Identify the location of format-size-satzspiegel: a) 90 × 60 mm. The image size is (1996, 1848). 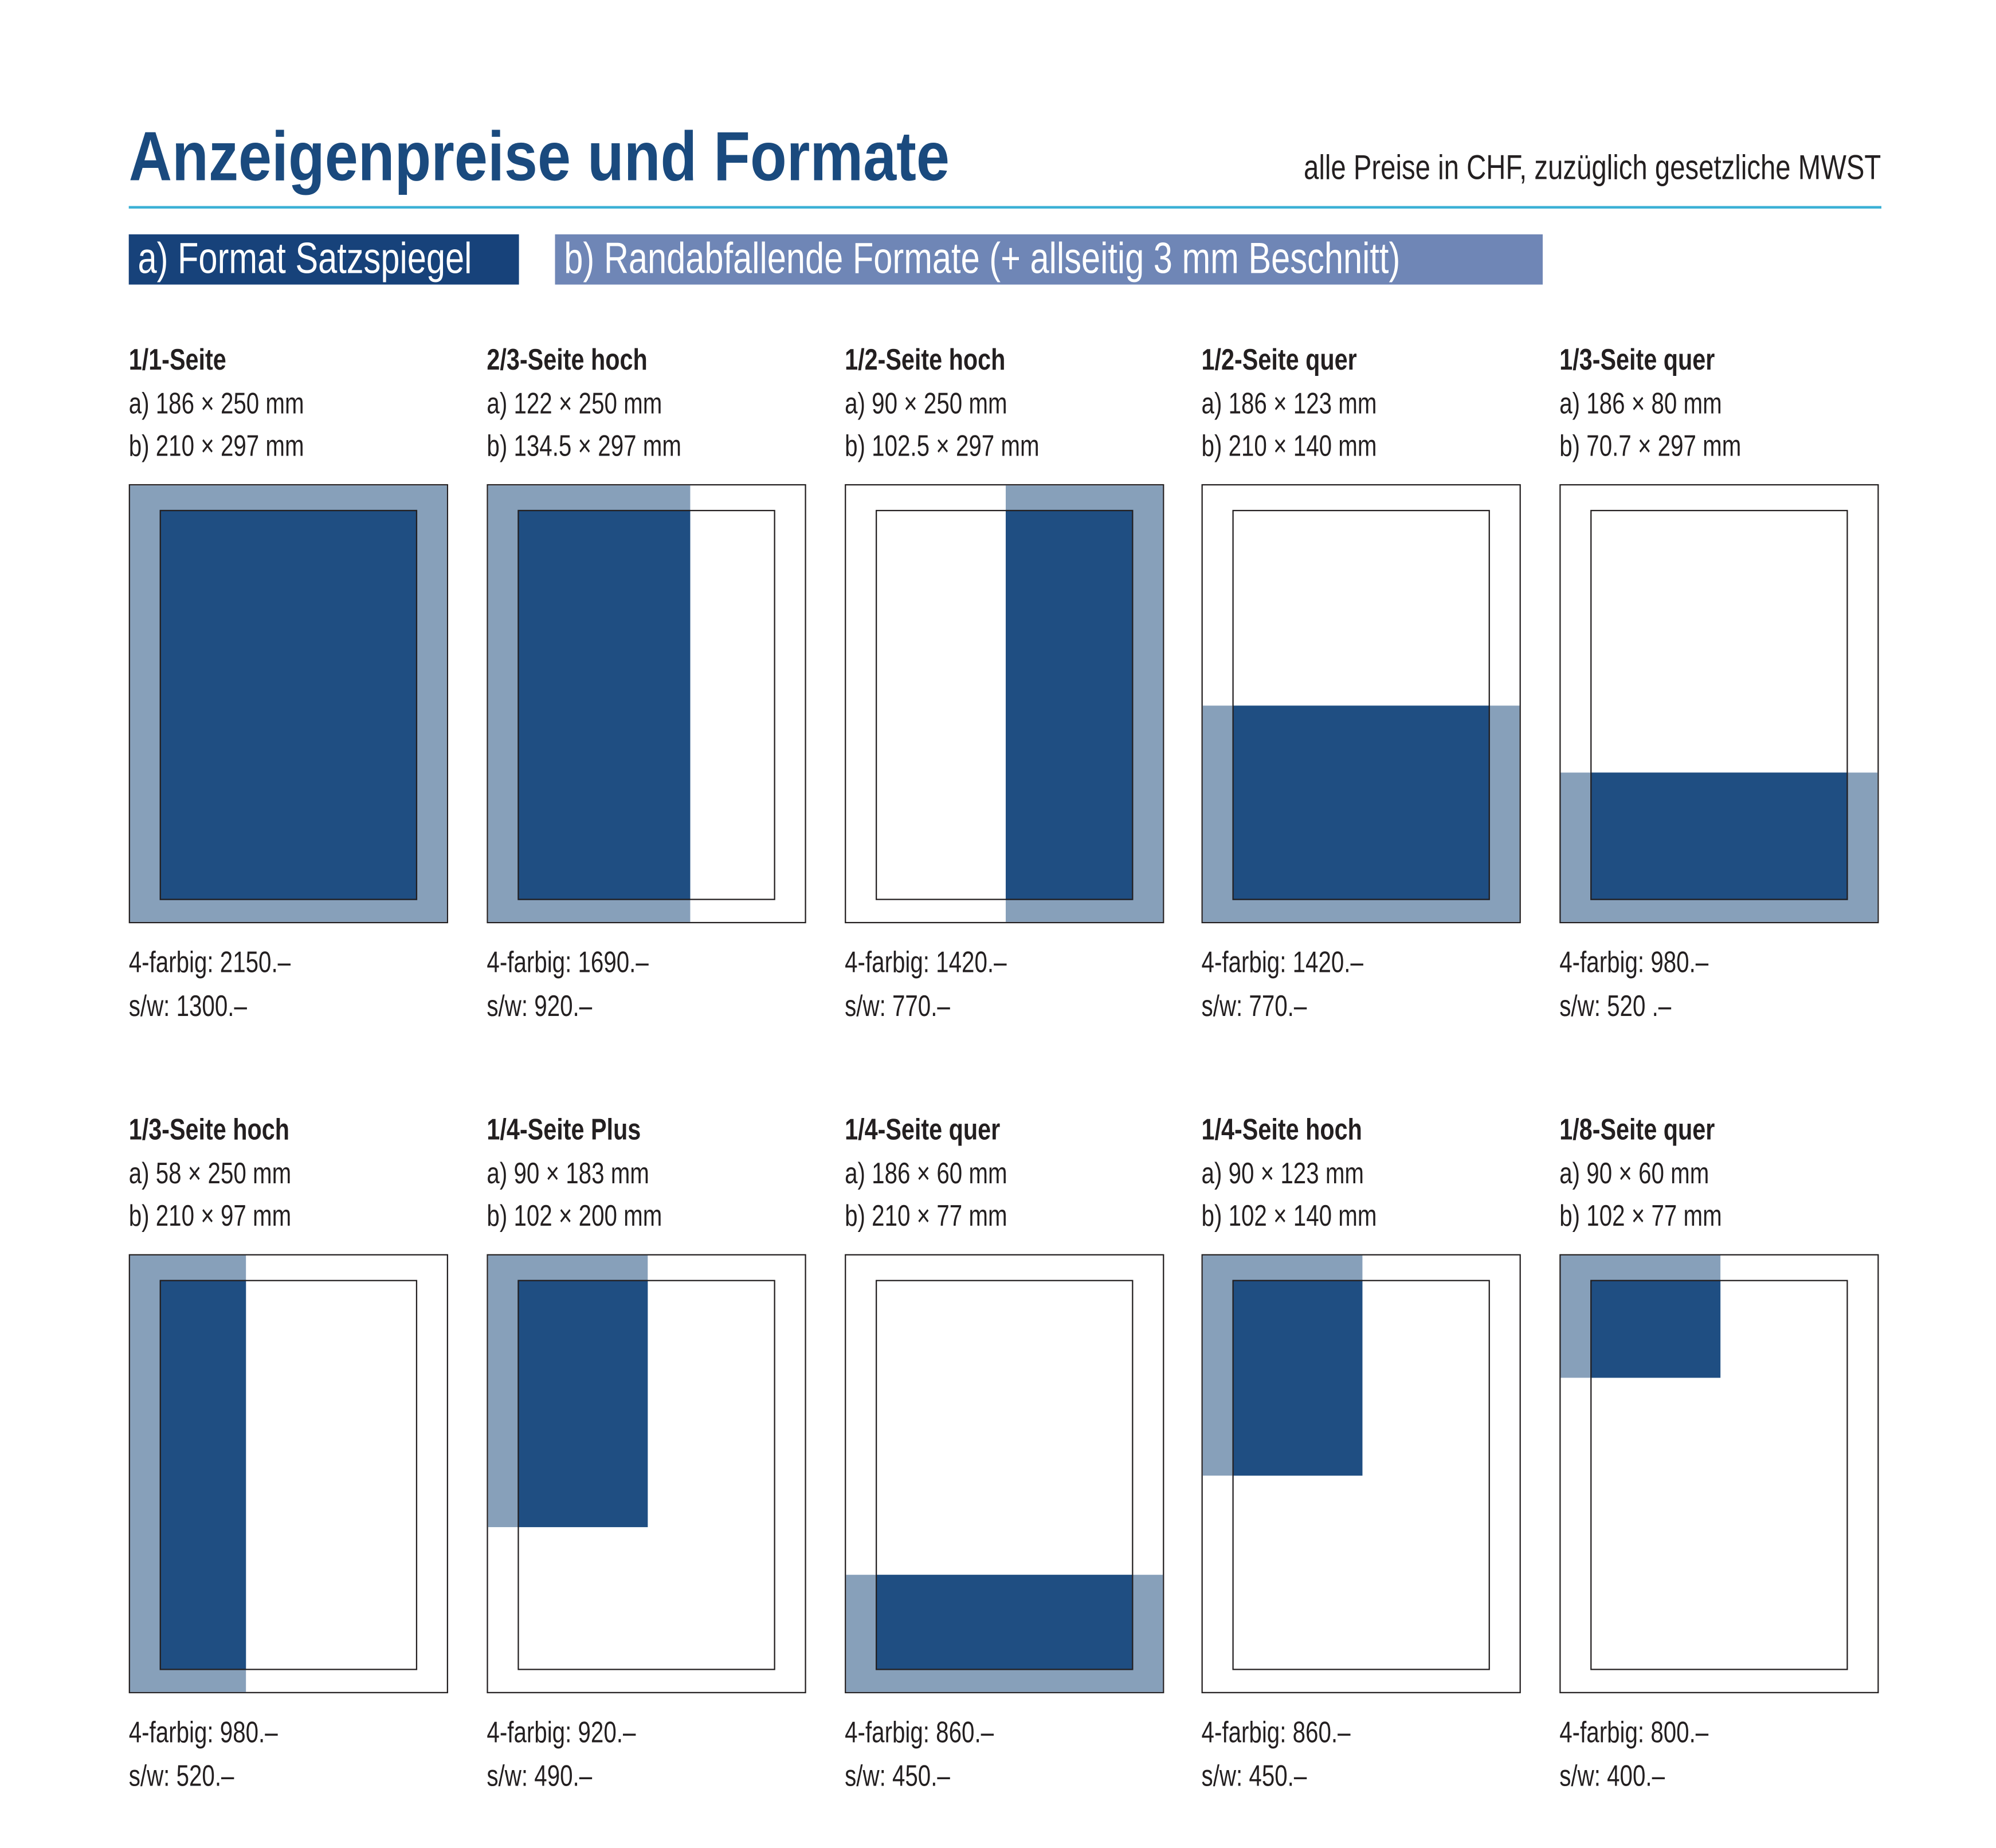
(1655, 1172).